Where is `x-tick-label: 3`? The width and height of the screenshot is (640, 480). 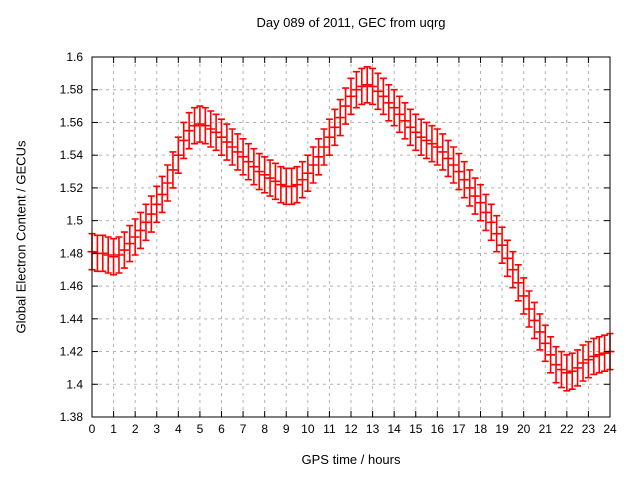
x-tick-label: 3 is located at coordinates (156, 429).